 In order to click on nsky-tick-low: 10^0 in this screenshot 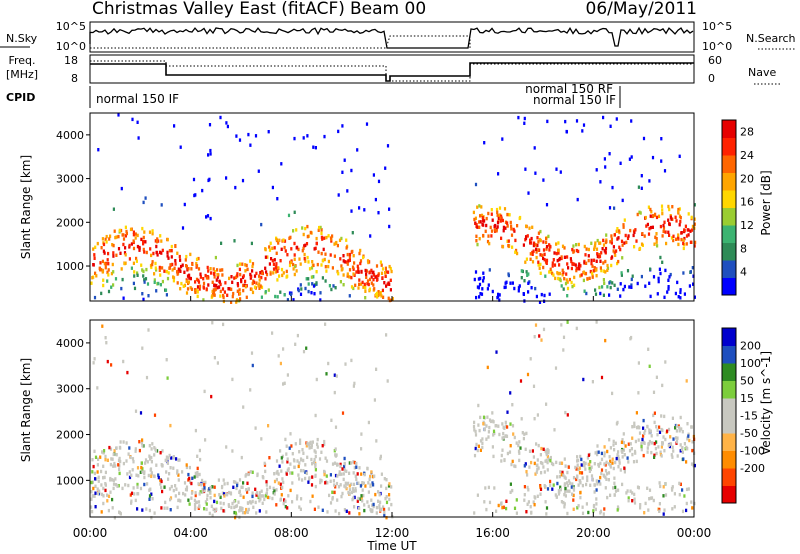, I will do `click(71, 46)`.